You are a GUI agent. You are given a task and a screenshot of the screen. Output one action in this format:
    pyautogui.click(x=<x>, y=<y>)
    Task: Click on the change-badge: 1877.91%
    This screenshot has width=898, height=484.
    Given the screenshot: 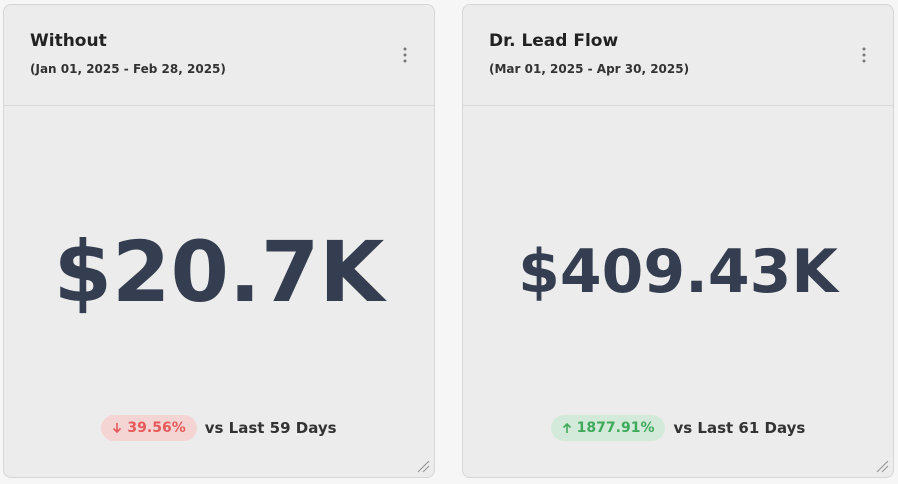 What is the action you would take?
    pyautogui.click(x=608, y=428)
    